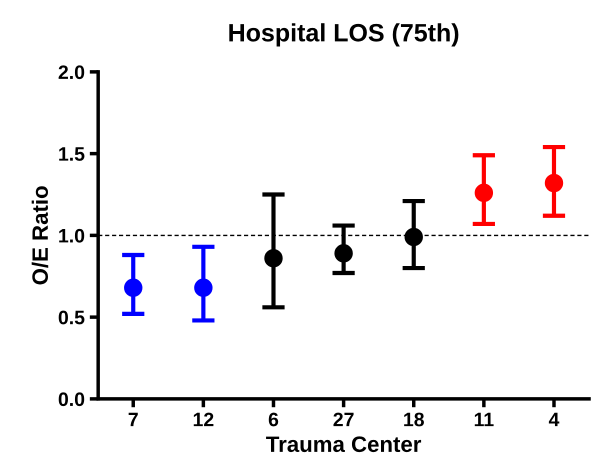  What do you see at coordinates (71, 72) in the screenshot?
I see `y-tick-label: 2.0` at bounding box center [71, 72].